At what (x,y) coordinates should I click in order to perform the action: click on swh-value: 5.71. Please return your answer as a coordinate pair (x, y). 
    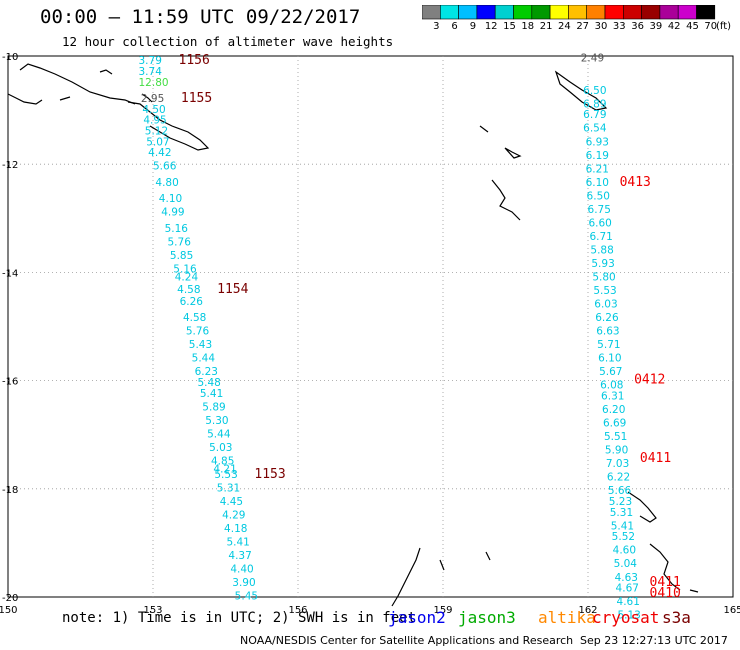
    Looking at the image, I should click on (608, 345).